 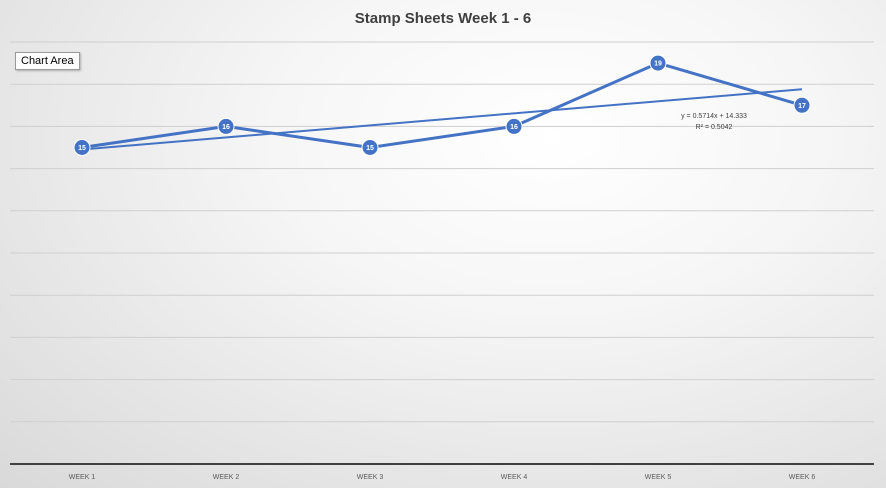 What do you see at coordinates (714, 116) in the screenshot?
I see `trendline-equation: y = 0.5714x + 14.333` at bounding box center [714, 116].